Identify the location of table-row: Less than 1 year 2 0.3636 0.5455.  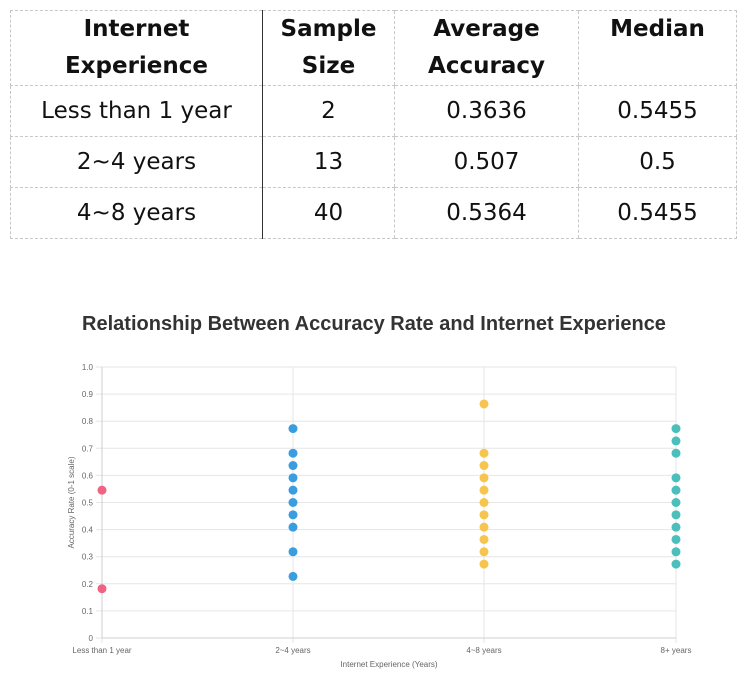
(373, 111).